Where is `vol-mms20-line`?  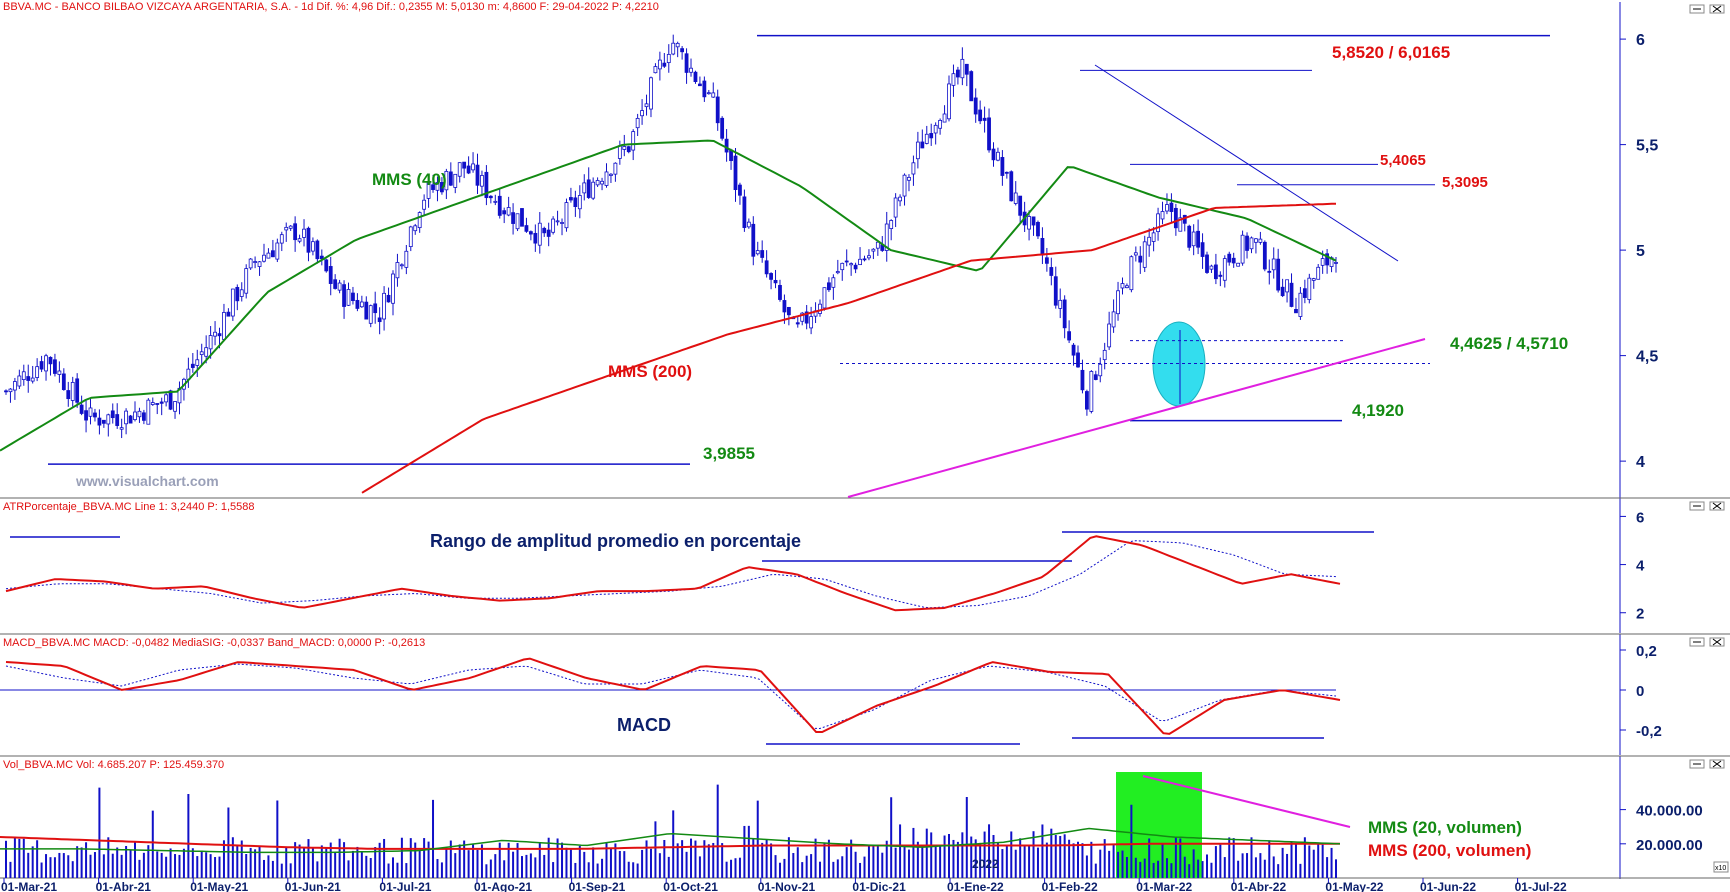
vol-mms20-line is located at coordinates (670, 840).